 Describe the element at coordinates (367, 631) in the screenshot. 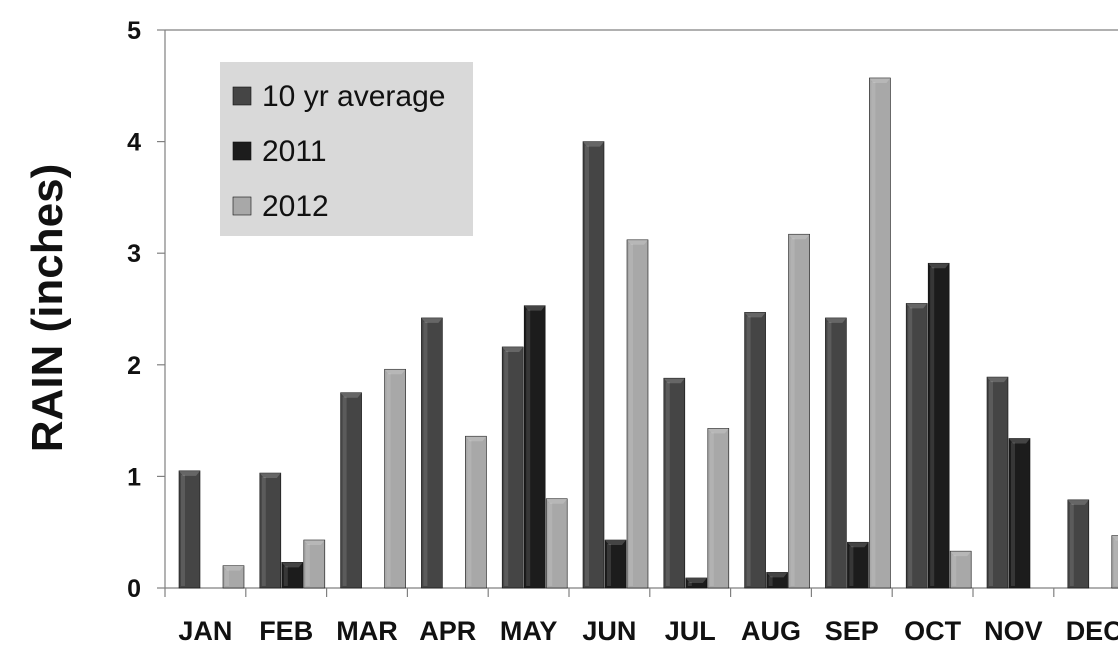

I see `x-tick-label: MAR` at that location.